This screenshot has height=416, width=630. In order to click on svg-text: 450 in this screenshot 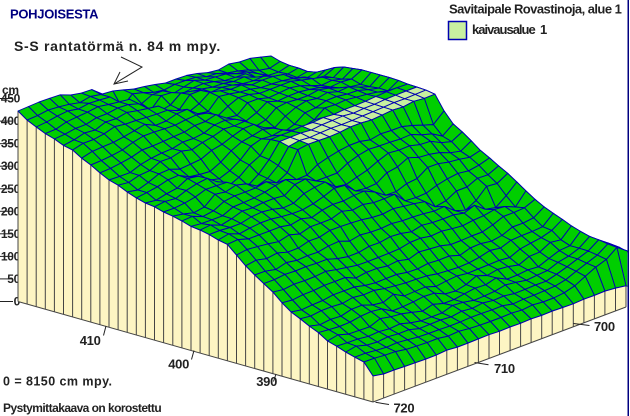, I will do `click(11, 99)`.